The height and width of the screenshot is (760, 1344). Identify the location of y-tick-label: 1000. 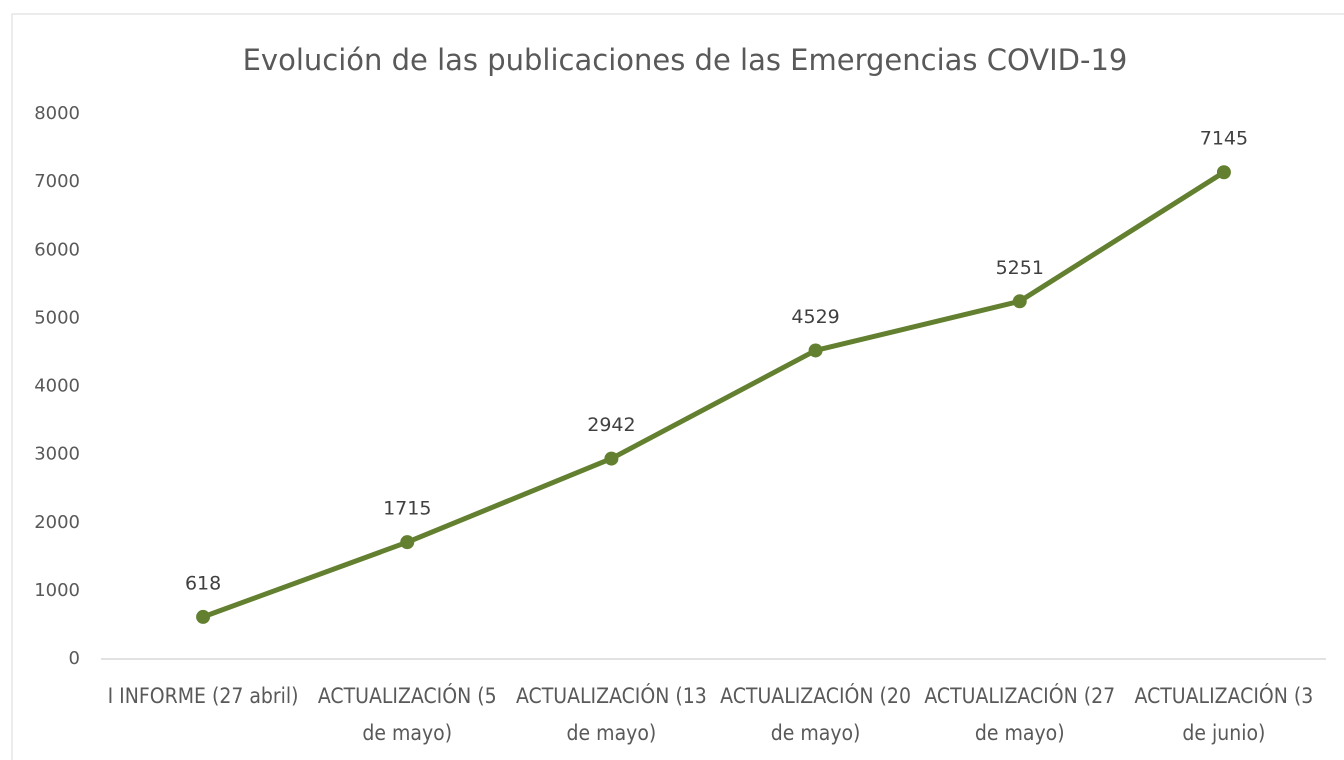
(57, 590).